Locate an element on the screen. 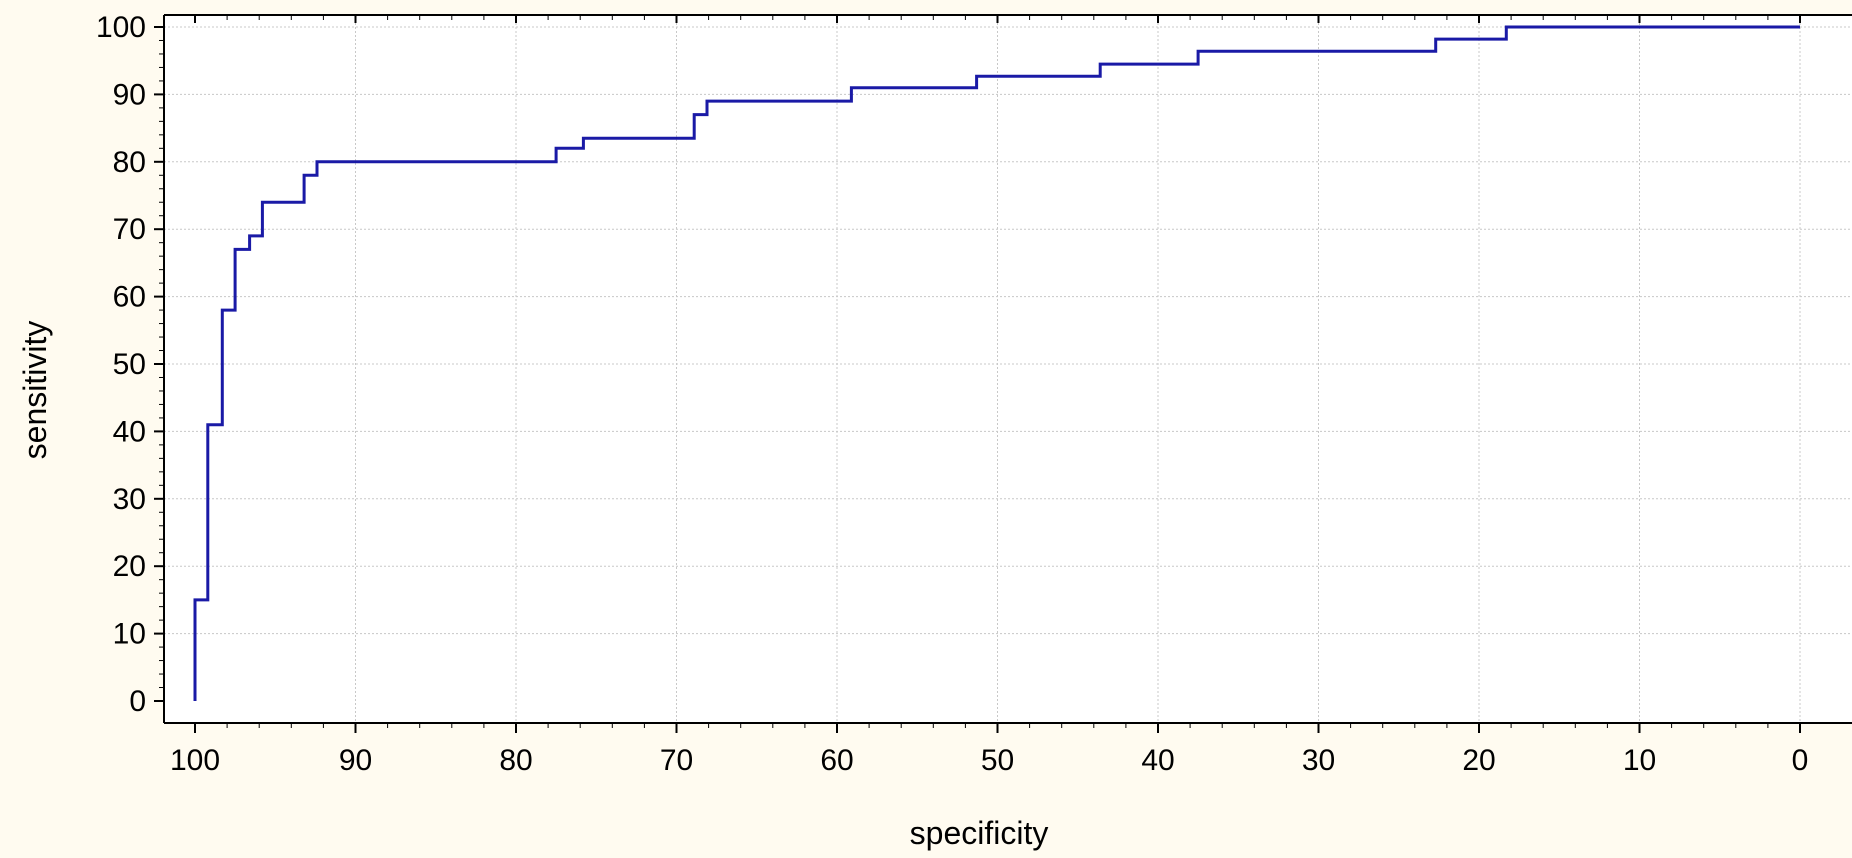 This screenshot has height=858, width=1852. y-ticks: 0 10 20 30 40 50 60 70 80 90 100 is located at coordinates (130, 364).